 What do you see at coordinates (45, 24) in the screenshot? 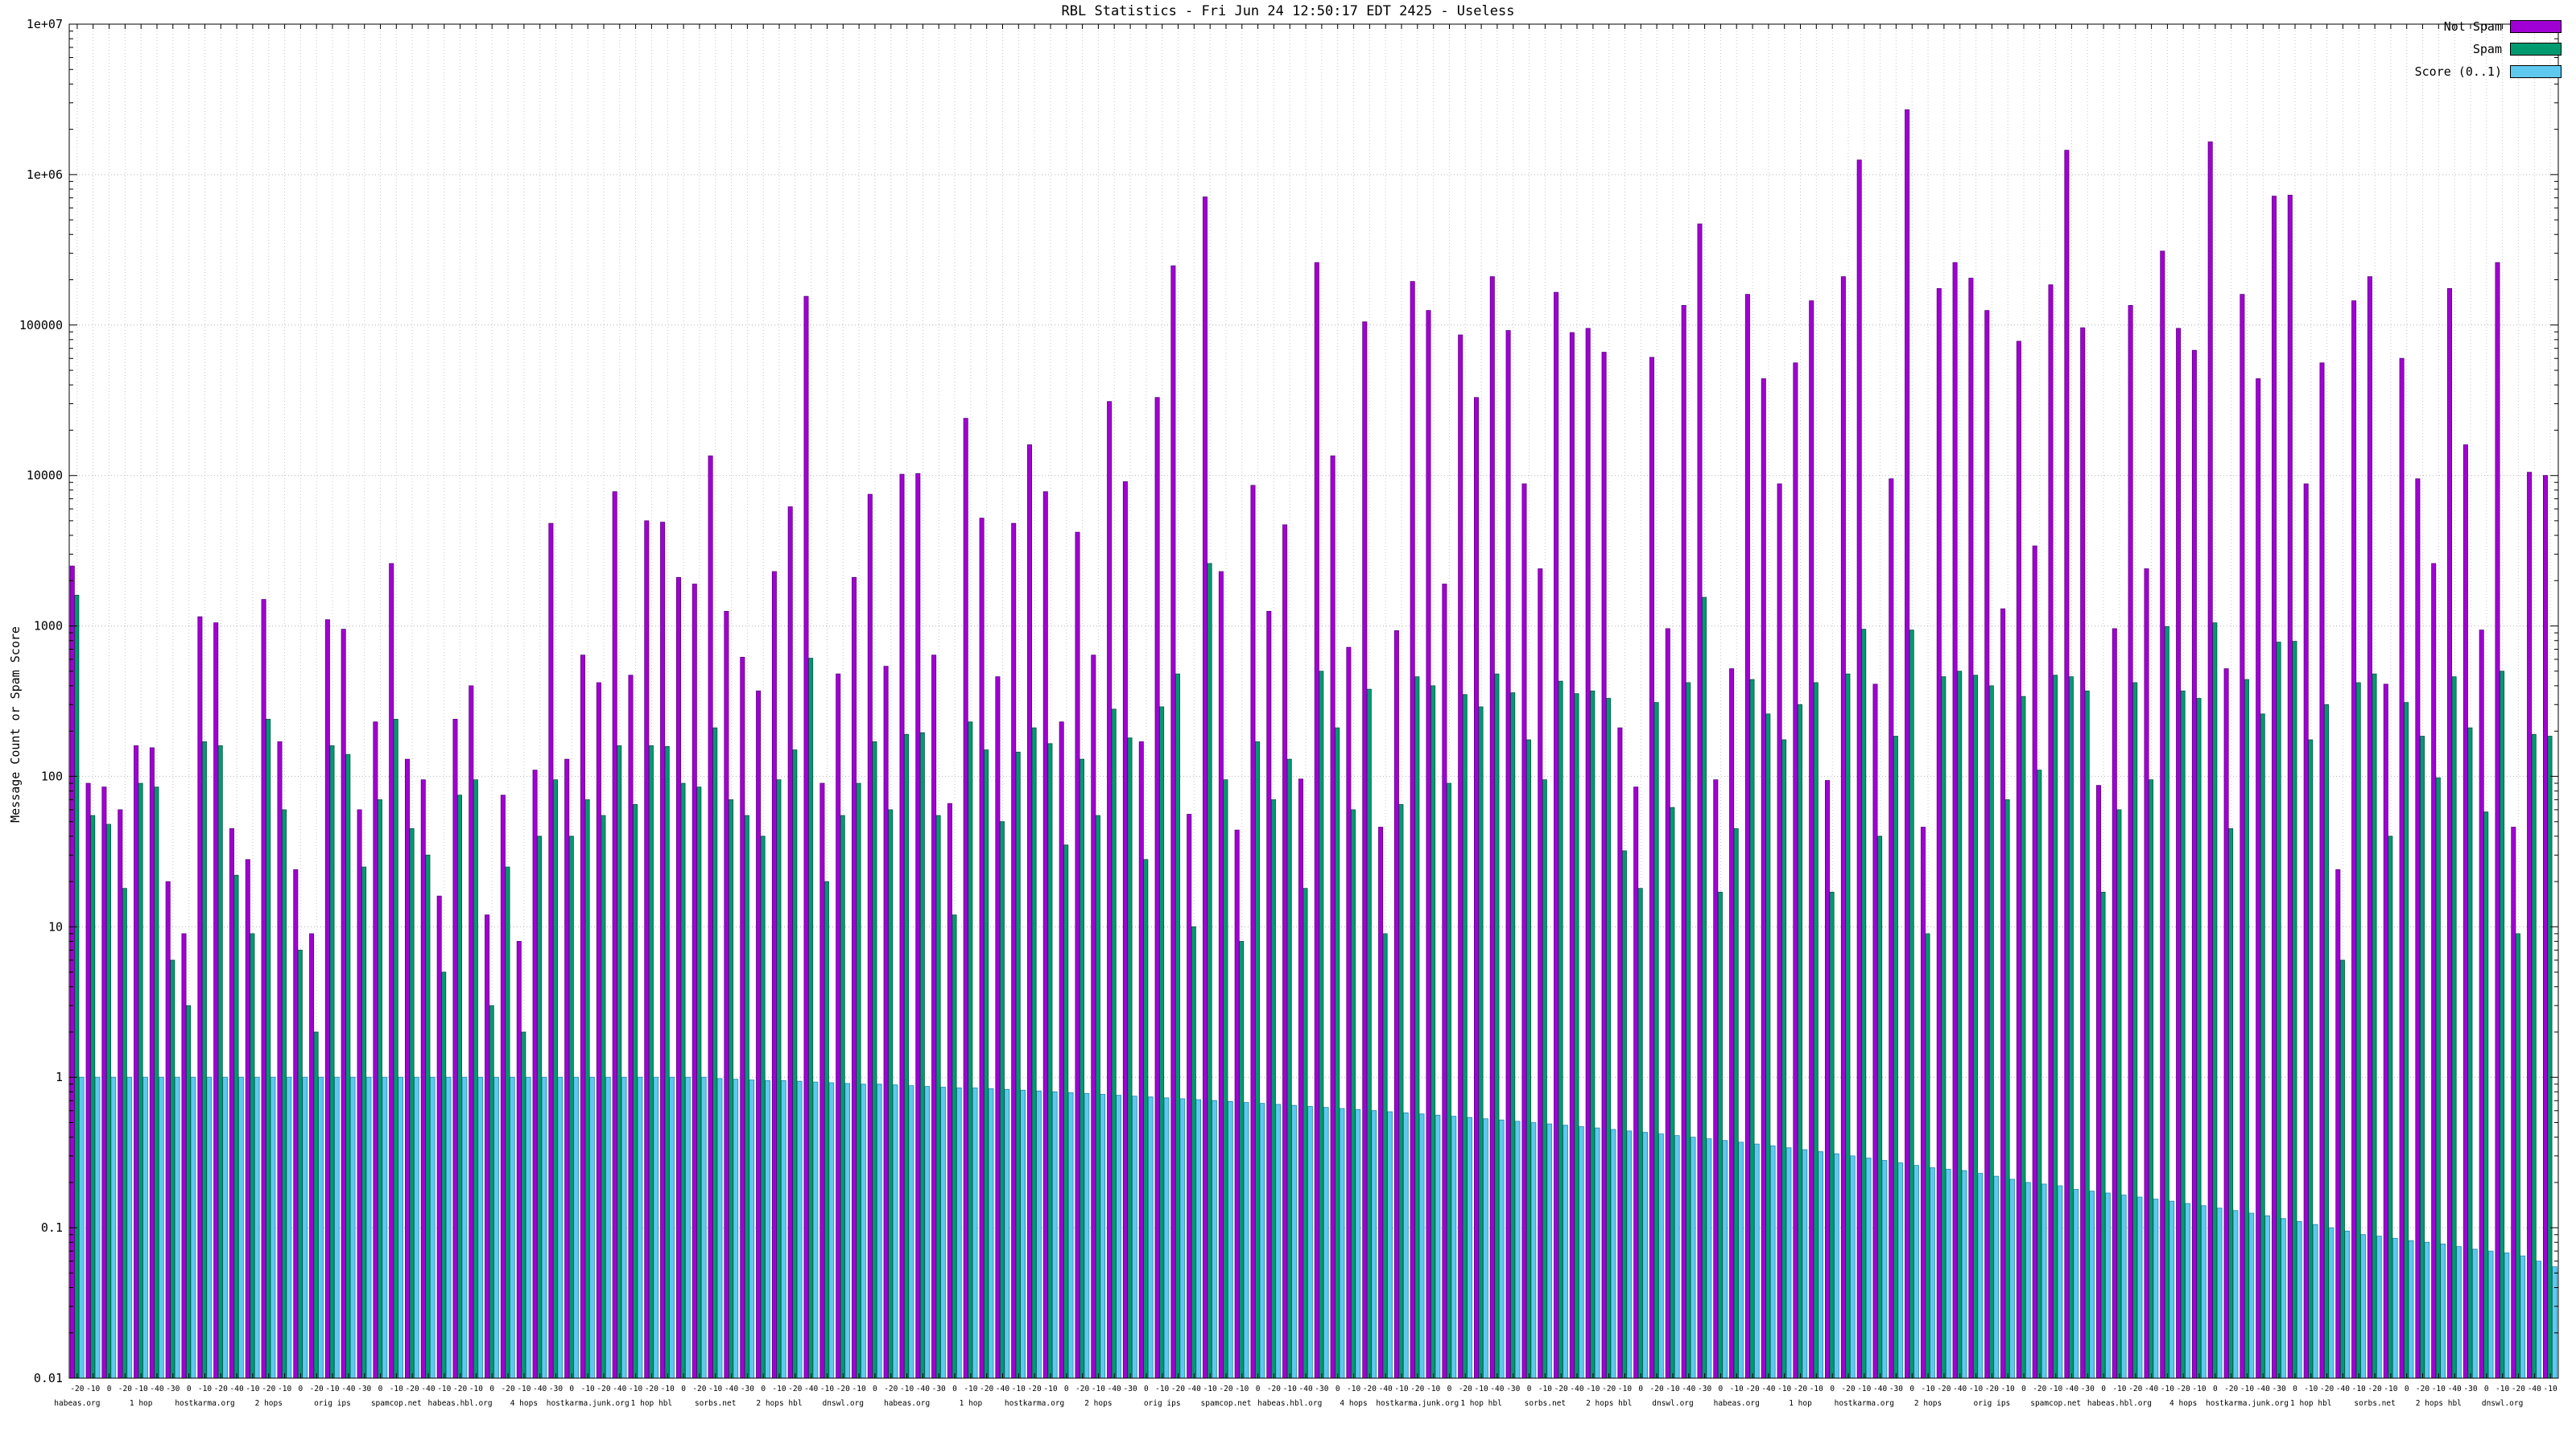
I see `svg-text: 1e+07` at bounding box center [45, 24].